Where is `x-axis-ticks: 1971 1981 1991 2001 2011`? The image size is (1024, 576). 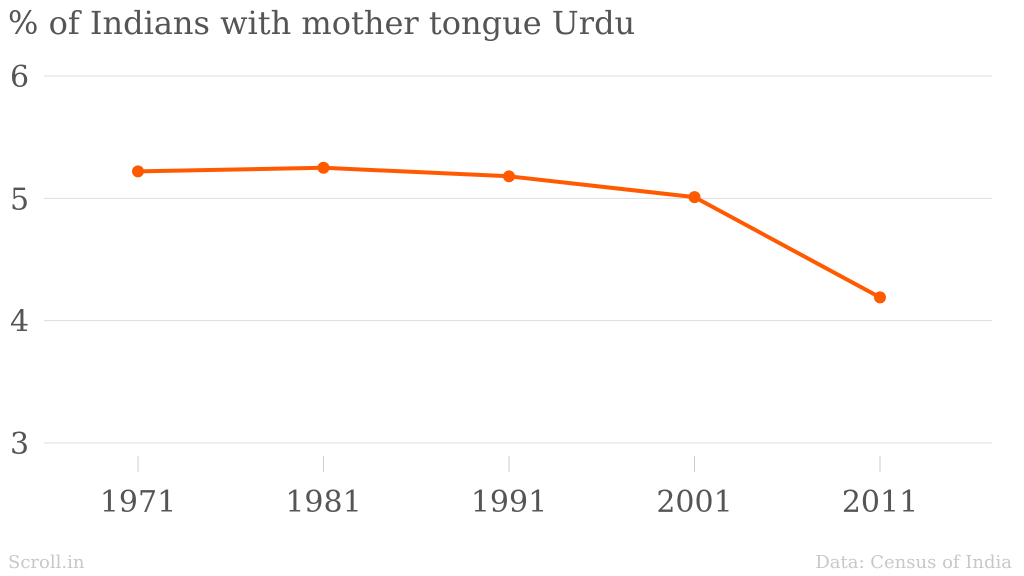
x-axis-ticks: 1971 1981 1991 2001 2011 is located at coordinates (509, 488).